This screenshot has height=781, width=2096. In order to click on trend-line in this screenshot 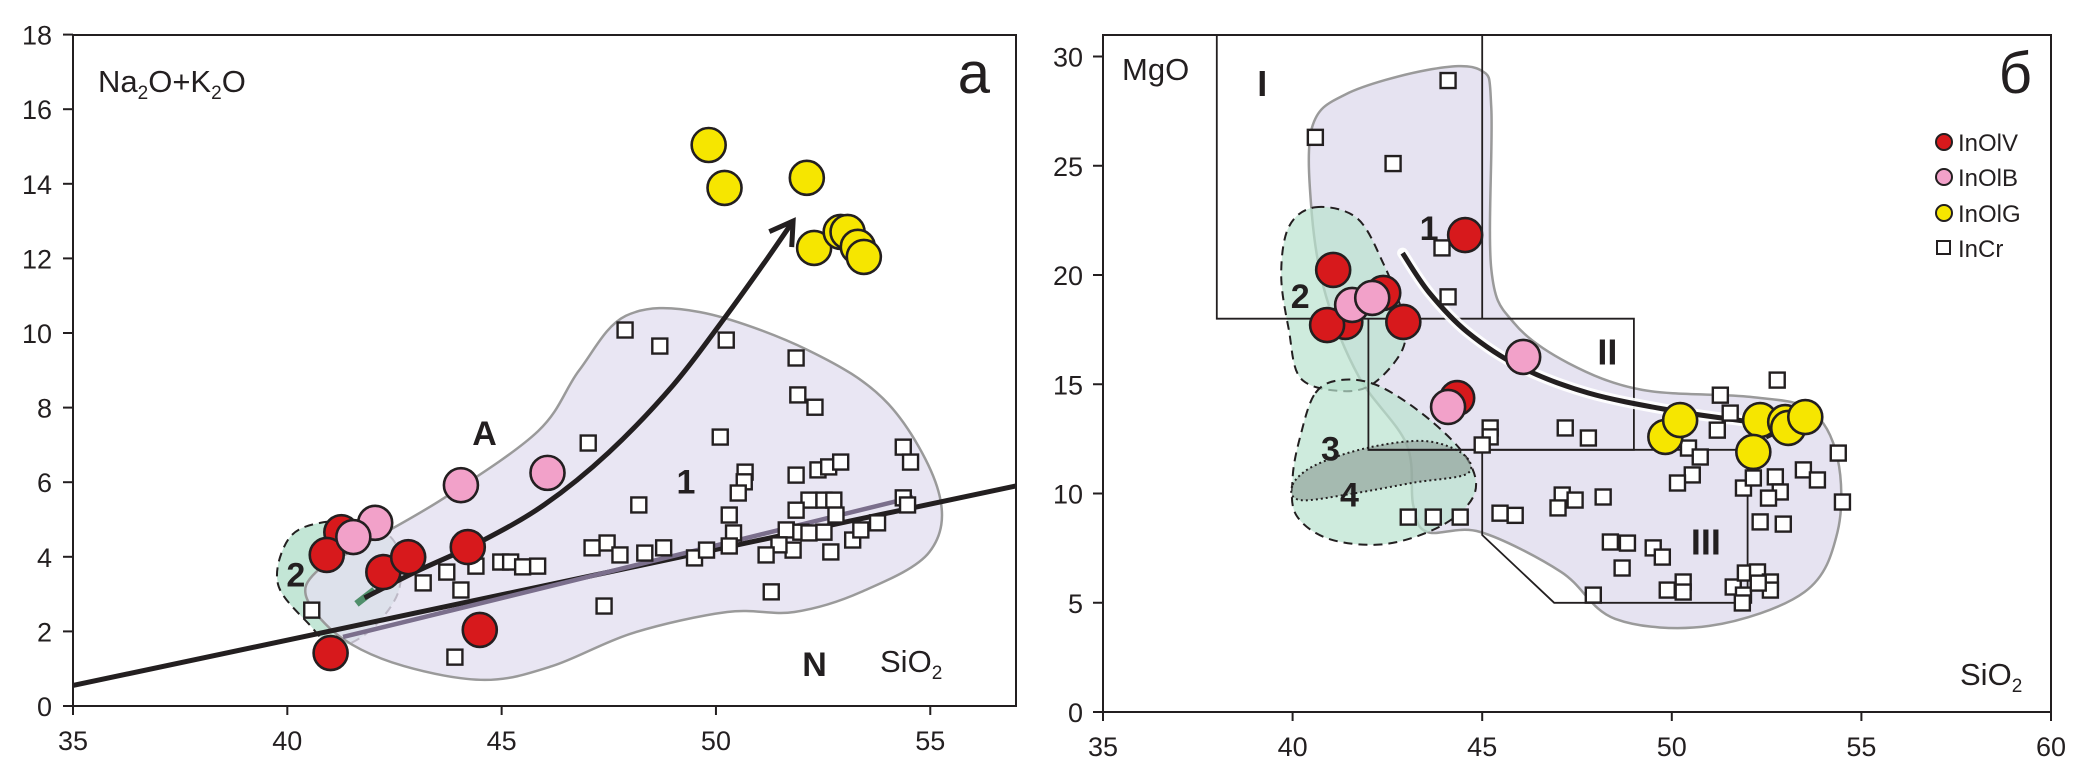, I will do `click(628, 567)`.